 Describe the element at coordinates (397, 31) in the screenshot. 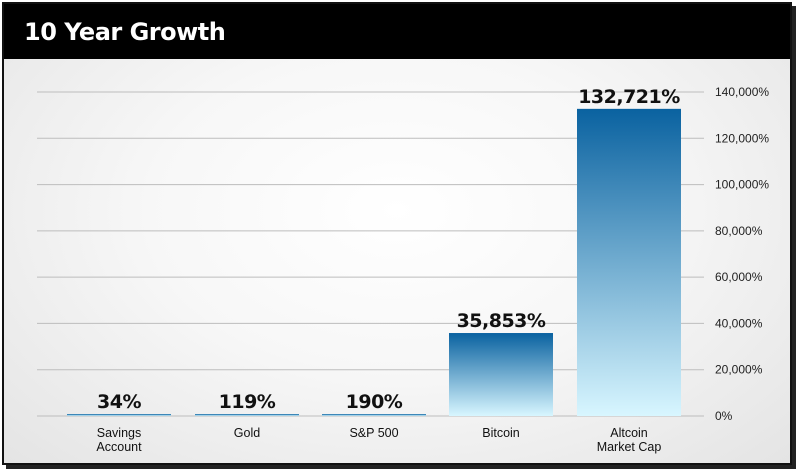

I see `title-bar: 10 Year Growth` at that location.